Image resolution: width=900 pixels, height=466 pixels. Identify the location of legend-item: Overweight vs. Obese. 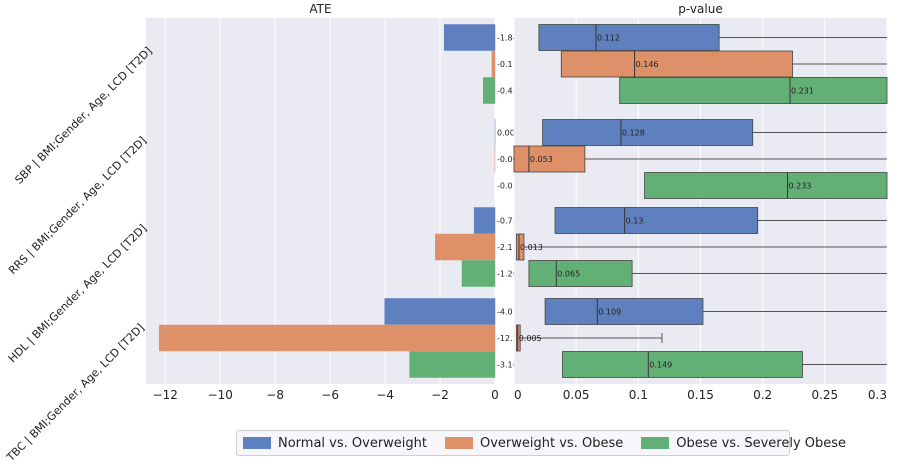
(534, 443).